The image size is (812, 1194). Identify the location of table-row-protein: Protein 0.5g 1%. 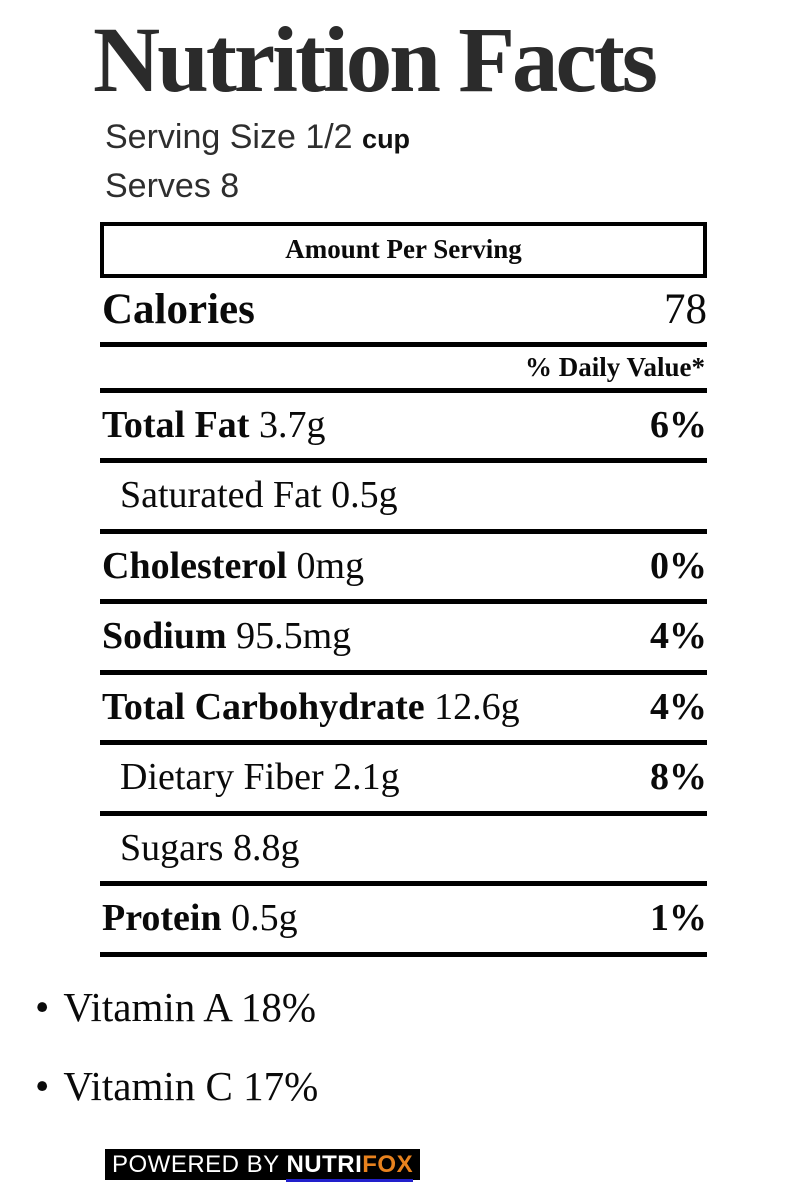
(403, 921).